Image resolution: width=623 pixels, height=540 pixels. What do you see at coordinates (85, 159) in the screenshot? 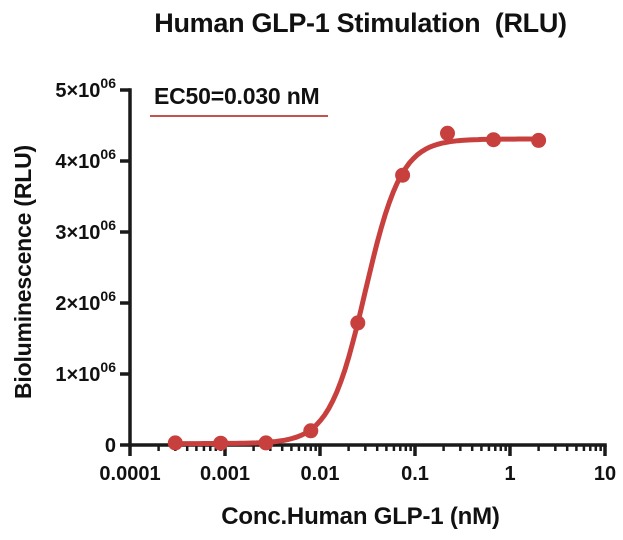
I see `y-tick-label: 4×1006` at bounding box center [85, 159].